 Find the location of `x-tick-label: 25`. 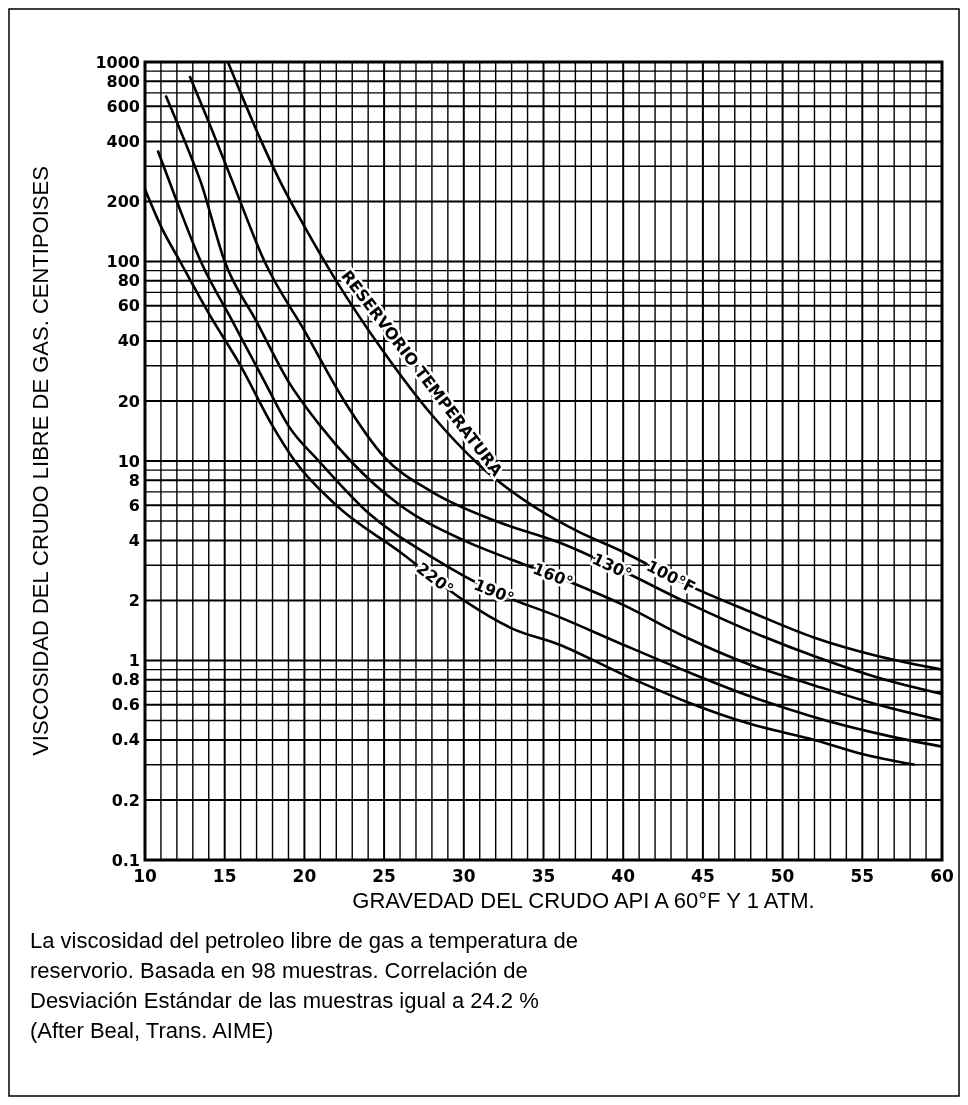

x-tick-label: 25 is located at coordinates (384, 876).